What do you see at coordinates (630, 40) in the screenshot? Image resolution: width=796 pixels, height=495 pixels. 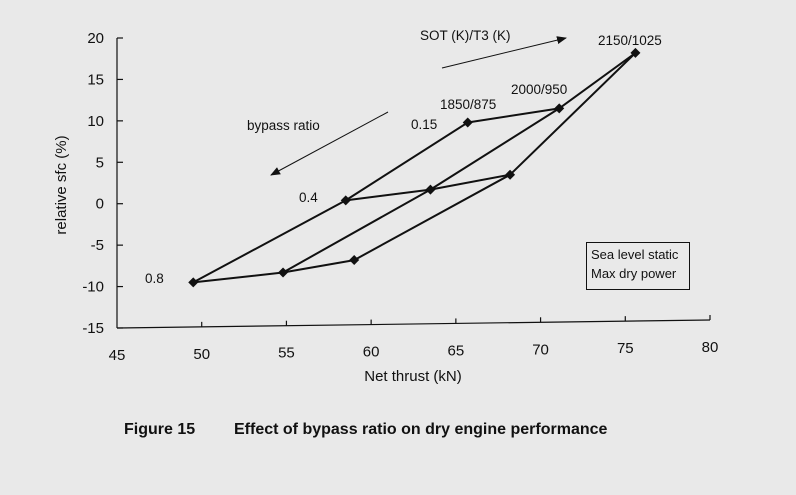 I see `label-2150-1025: 2150/1025` at bounding box center [630, 40].